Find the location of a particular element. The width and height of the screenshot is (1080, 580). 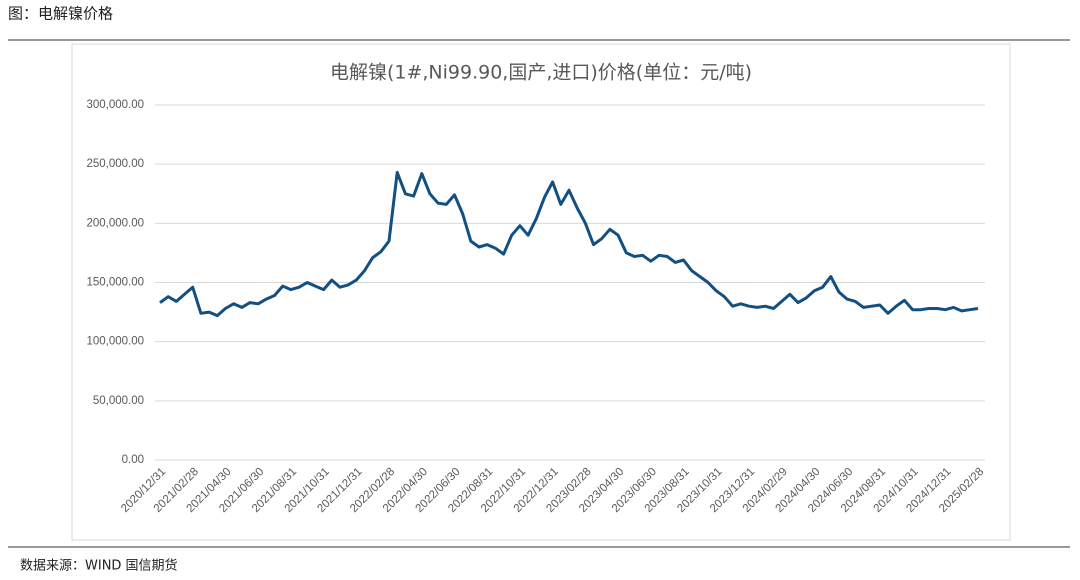

y-tick-label: 150,000.00 is located at coordinates (115, 283).